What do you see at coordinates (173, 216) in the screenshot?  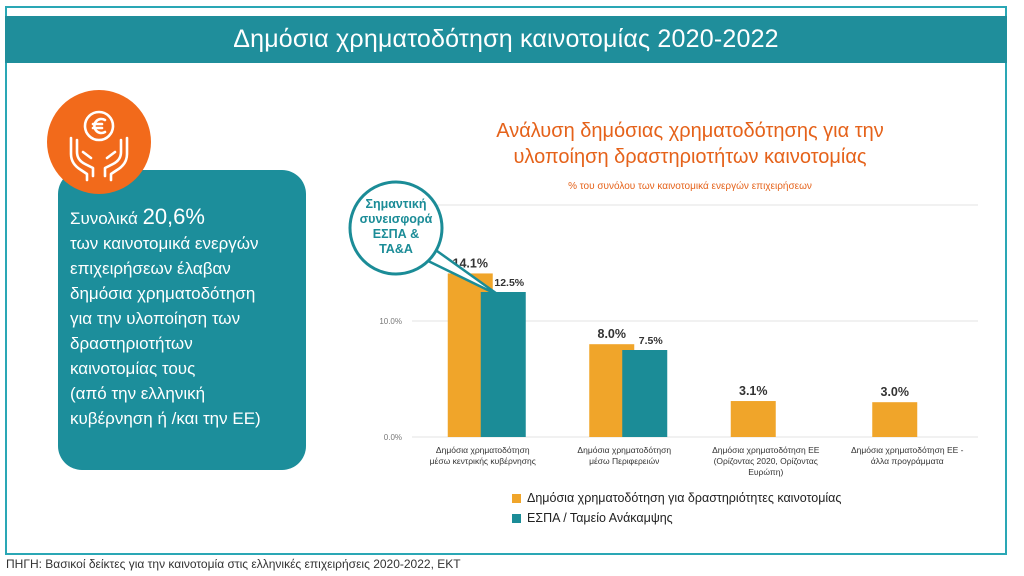 I see `summary-value: 20,6%` at bounding box center [173, 216].